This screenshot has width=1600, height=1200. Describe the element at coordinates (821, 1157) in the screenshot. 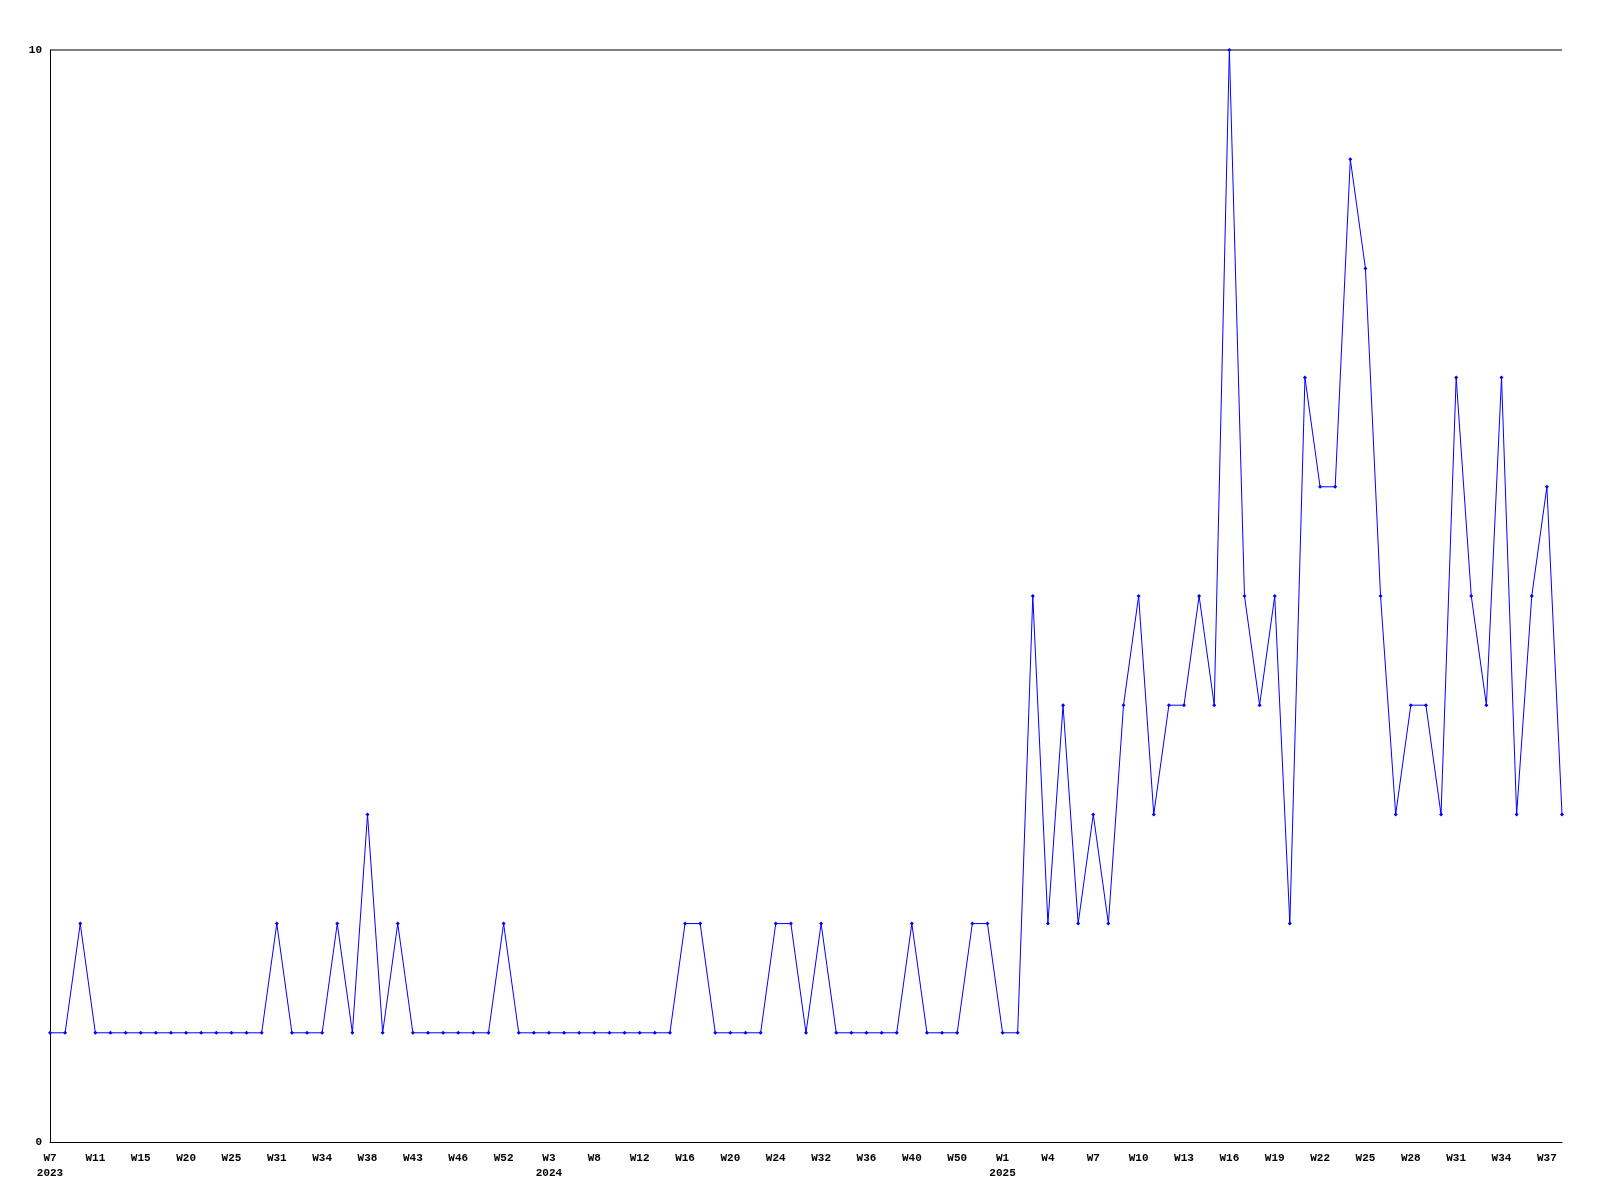

I see `x-tick-label: W32` at that location.